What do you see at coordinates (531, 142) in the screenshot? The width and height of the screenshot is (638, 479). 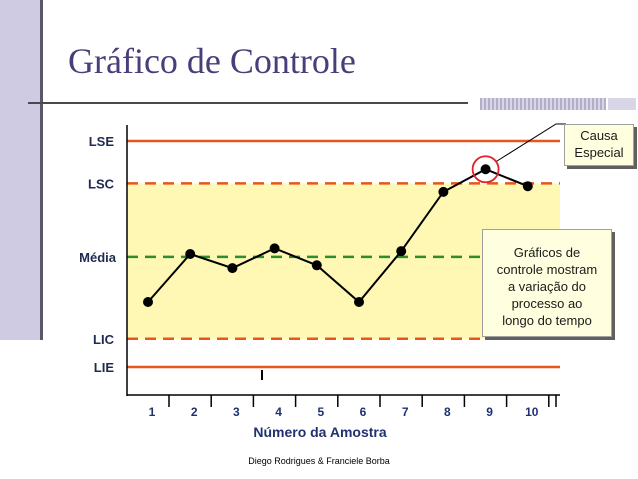 I see `callout-leader` at bounding box center [531, 142].